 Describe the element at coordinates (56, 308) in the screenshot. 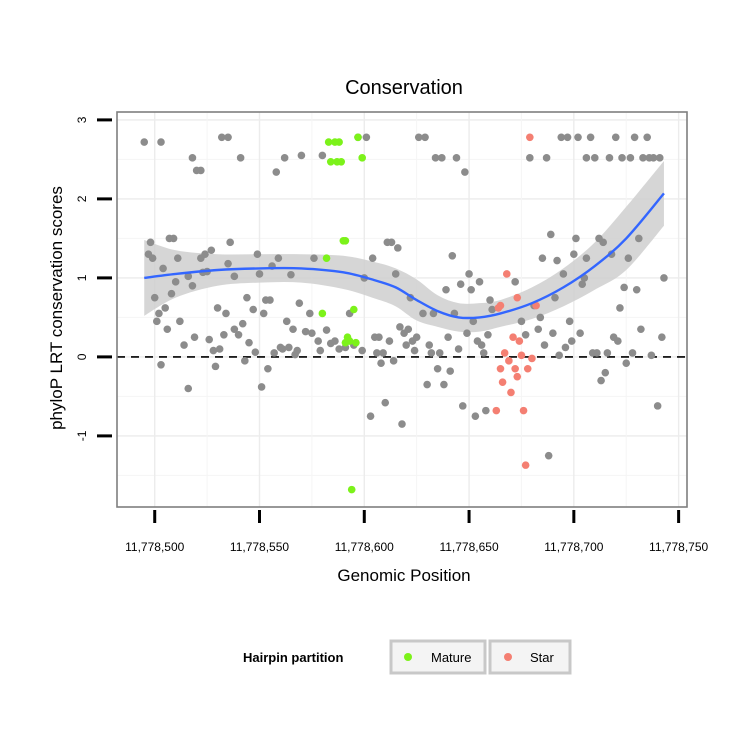

I see `y-axis-label: phyloP LRT conservation scores` at that location.